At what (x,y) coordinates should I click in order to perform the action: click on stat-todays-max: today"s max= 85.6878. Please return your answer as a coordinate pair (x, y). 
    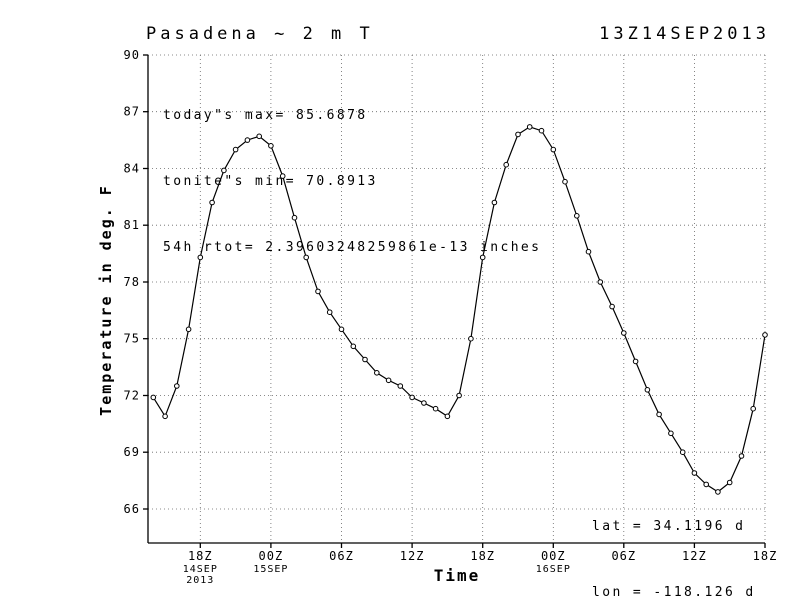
    Looking at the image, I should click on (265, 115).